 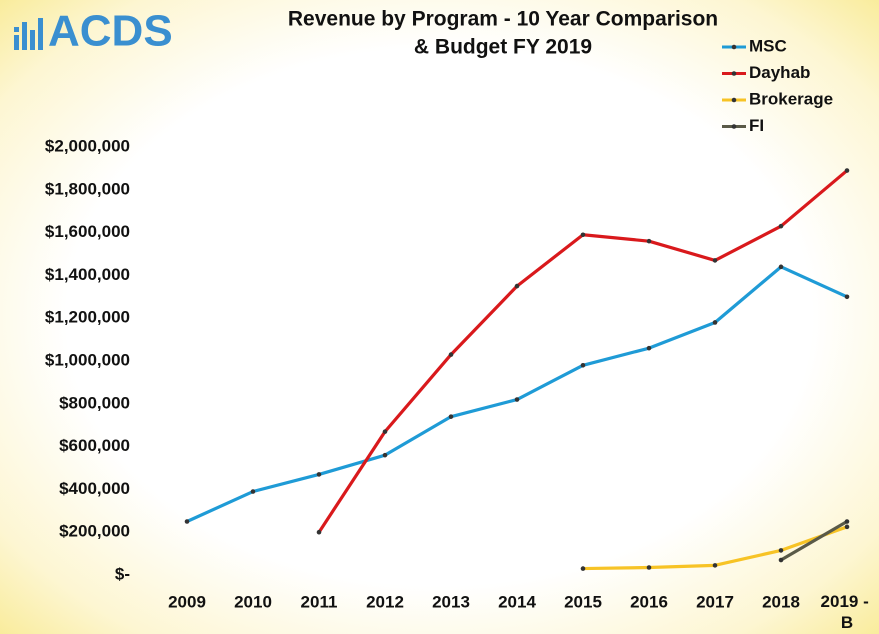 I want to click on y-tick-label: $1,800,000, so click(x=87, y=188).